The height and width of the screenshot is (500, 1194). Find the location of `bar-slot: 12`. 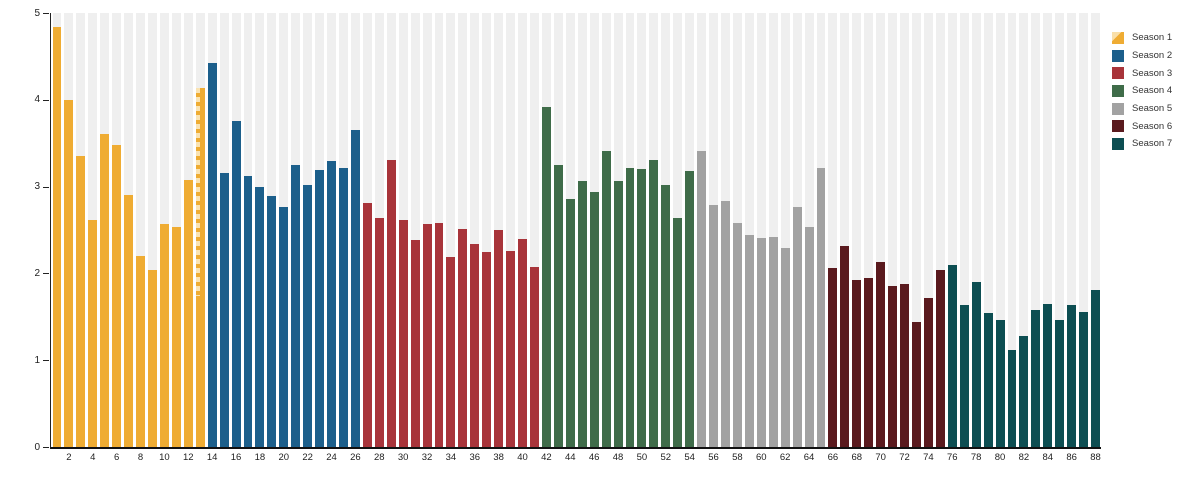

bar-slot: 12 is located at coordinates (188, 238).